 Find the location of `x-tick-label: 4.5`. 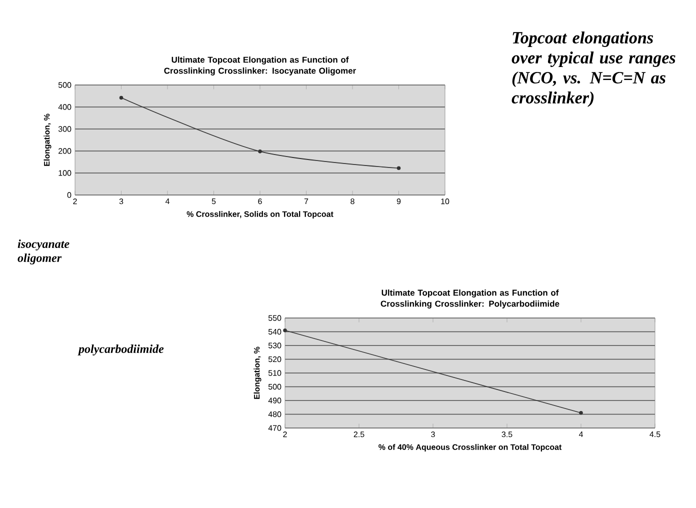

x-tick-label: 4.5 is located at coordinates (655, 435).